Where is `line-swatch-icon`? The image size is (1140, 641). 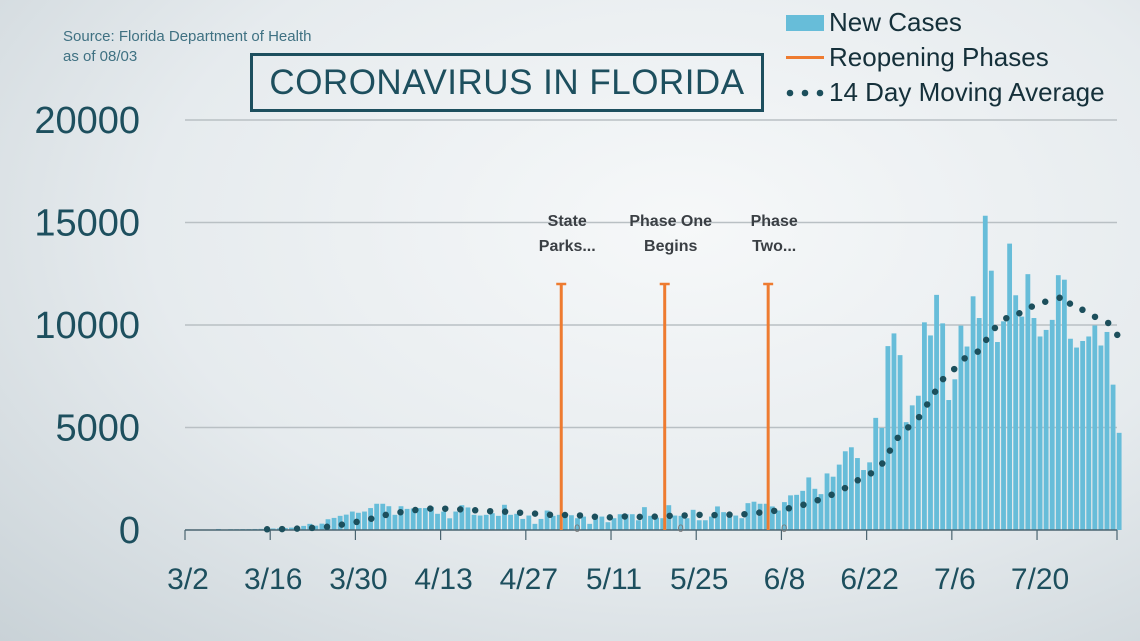 line-swatch-icon is located at coordinates (805, 57).